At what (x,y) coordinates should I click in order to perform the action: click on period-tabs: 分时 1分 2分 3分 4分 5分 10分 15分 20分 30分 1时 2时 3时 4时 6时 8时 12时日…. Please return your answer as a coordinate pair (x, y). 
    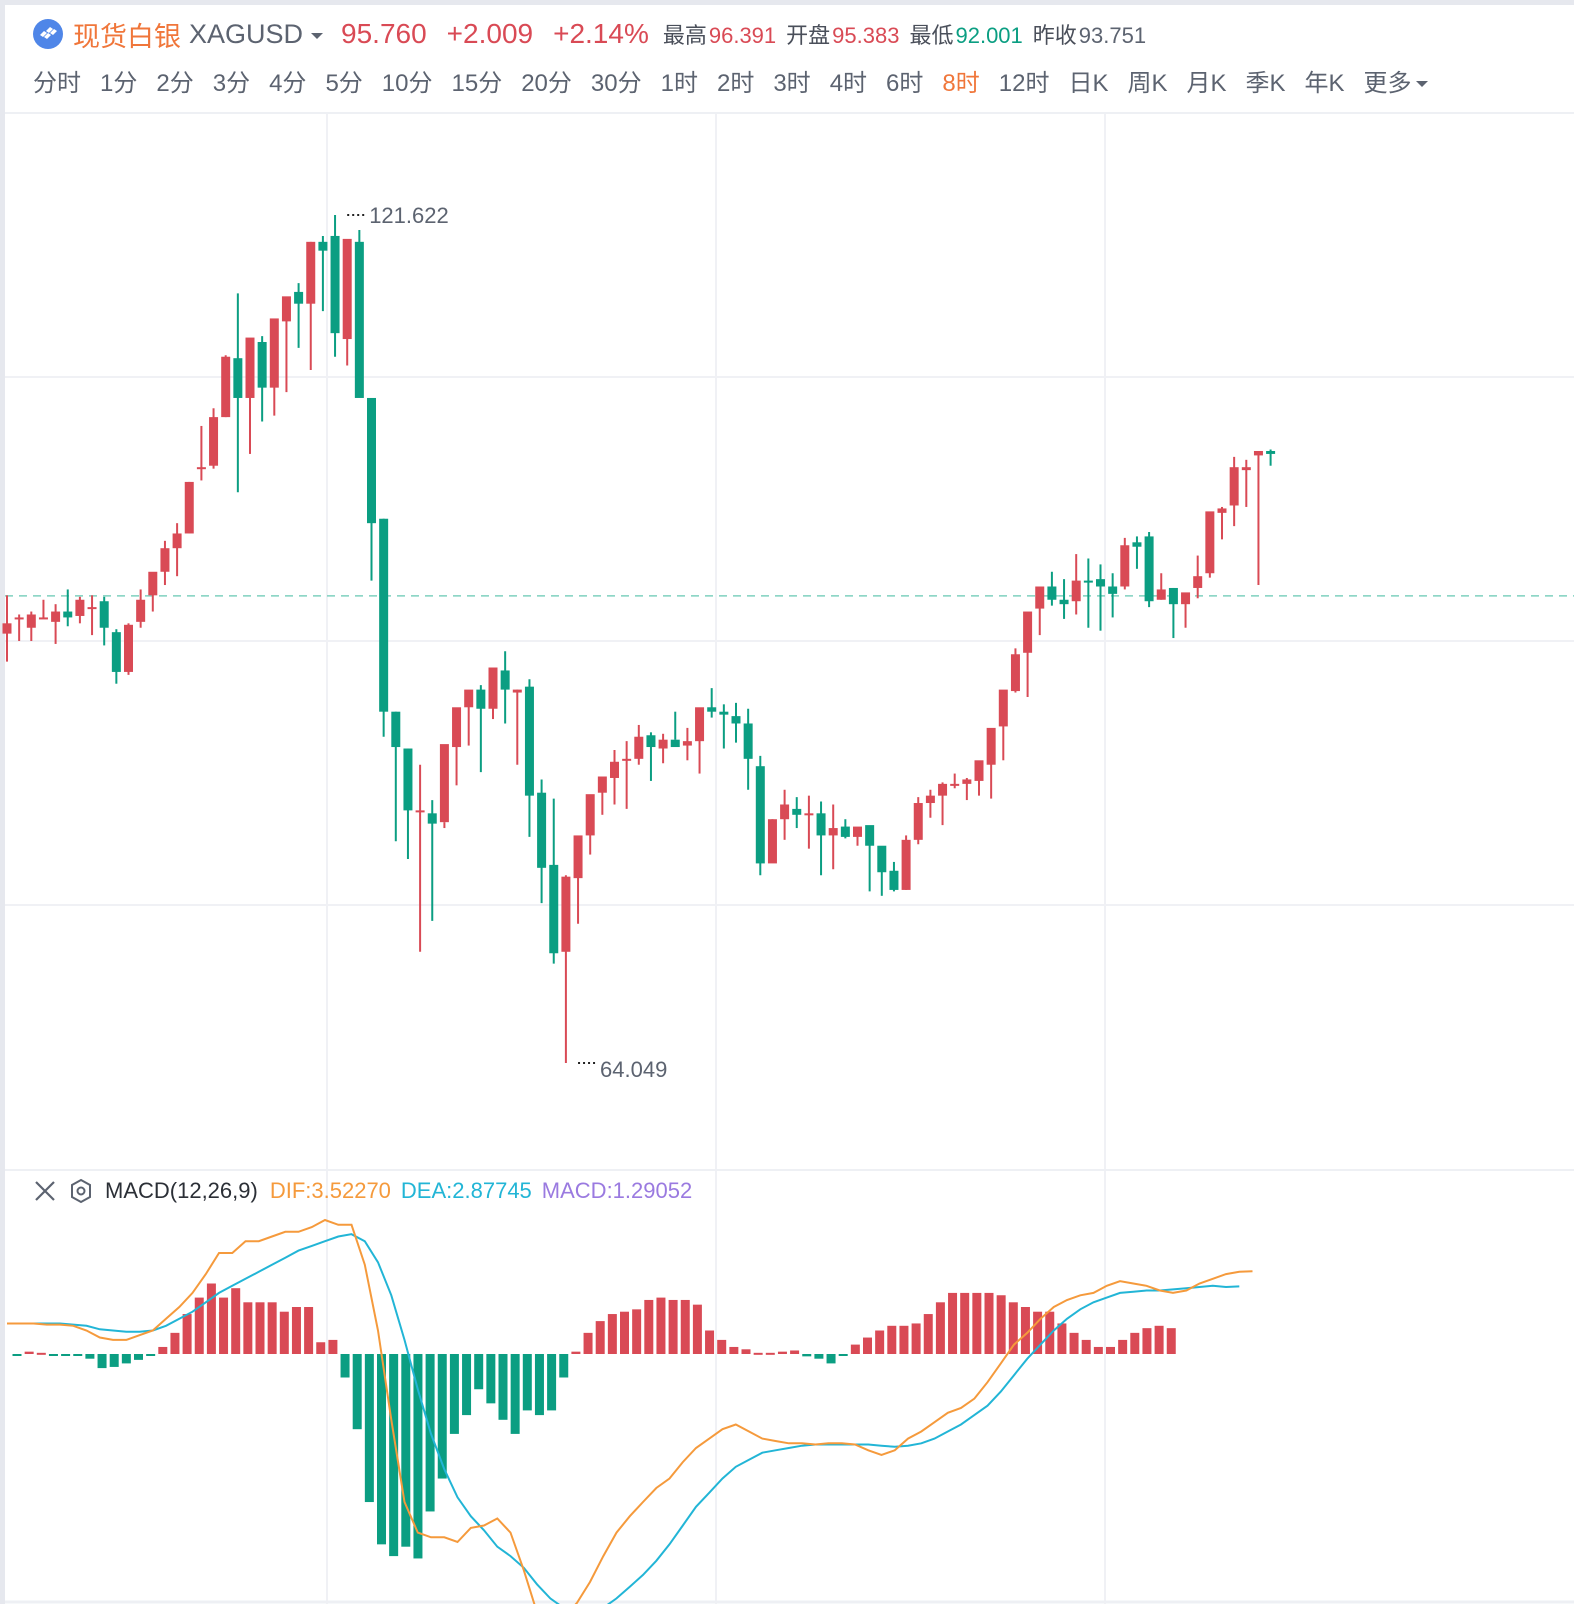
    Looking at the image, I should click on (740, 80).